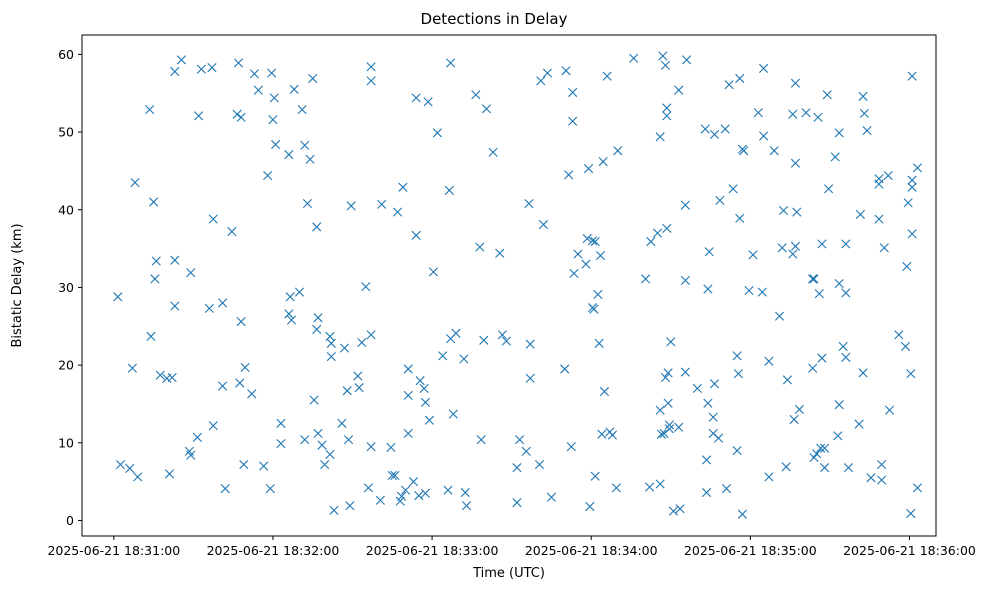 The width and height of the screenshot is (986, 590). I want to click on x-tick-label: 2025-06-21 18:32:00, so click(273, 550).